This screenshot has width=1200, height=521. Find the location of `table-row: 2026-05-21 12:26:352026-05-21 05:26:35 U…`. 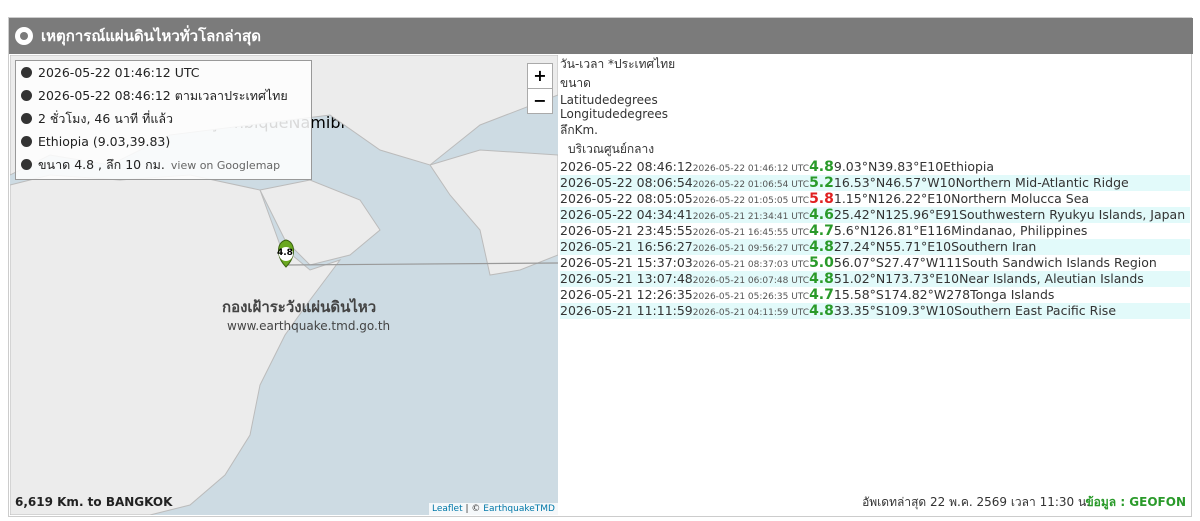

table-row: 2026-05-21 12:26:352026-05-21 05:26:35 U… is located at coordinates (875, 295).